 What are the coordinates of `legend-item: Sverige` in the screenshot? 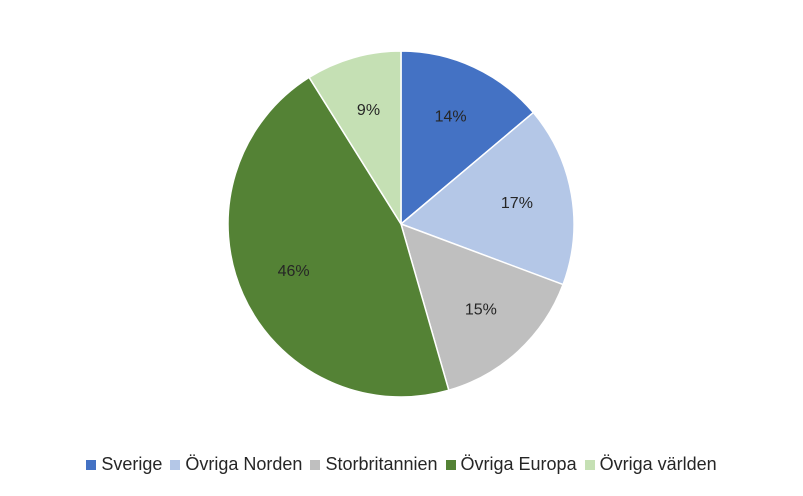 It's located at (124, 464).